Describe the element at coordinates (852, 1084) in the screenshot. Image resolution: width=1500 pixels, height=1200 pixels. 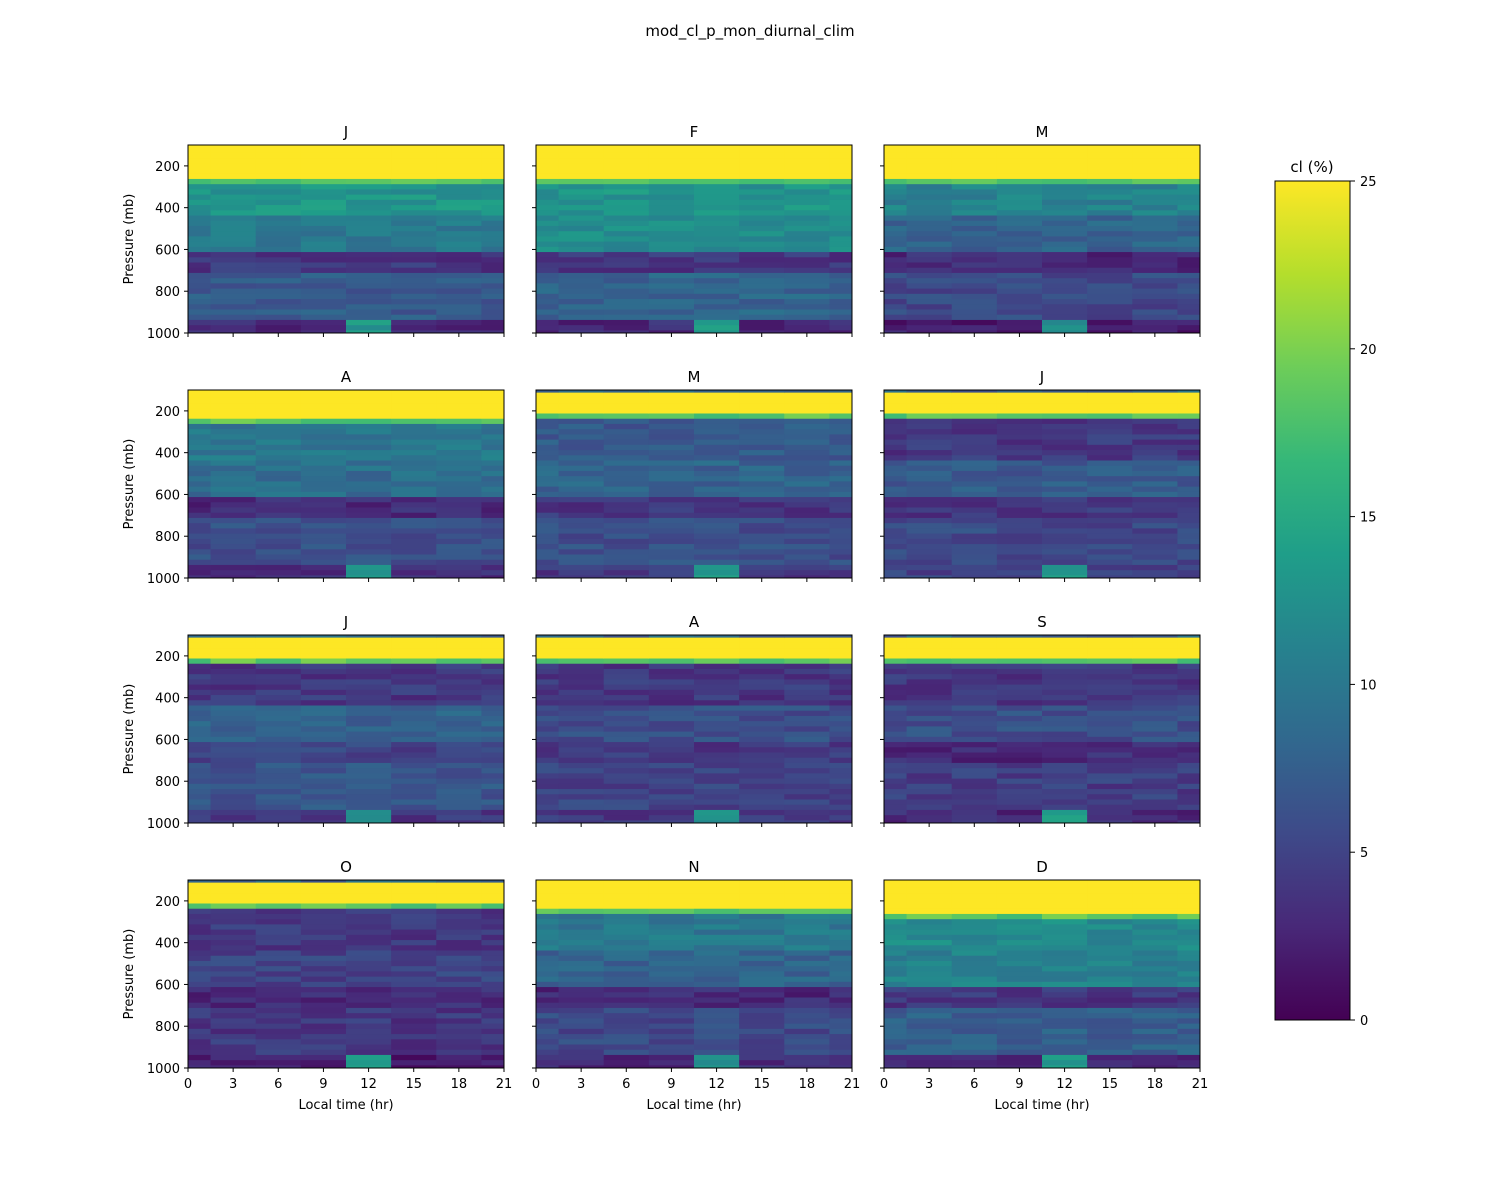
I see `x-tick-label: 21` at that location.